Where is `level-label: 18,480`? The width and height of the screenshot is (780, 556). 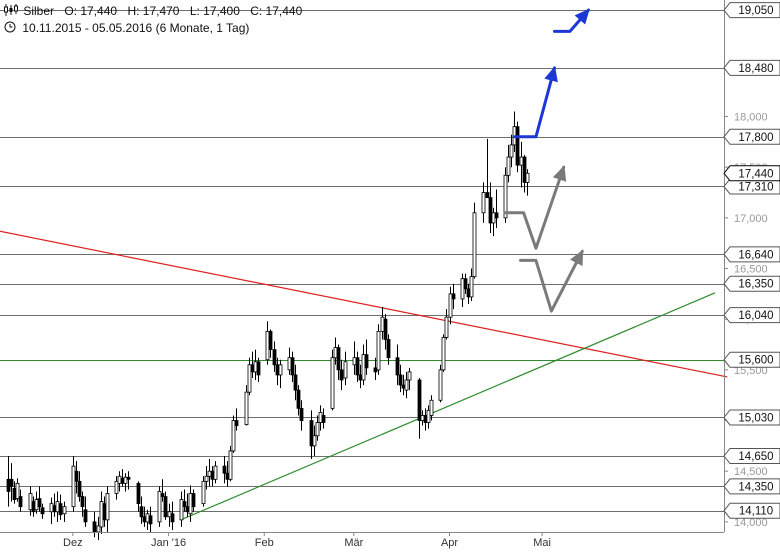 level-label: 18,480 is located at coordinates (755, 69).